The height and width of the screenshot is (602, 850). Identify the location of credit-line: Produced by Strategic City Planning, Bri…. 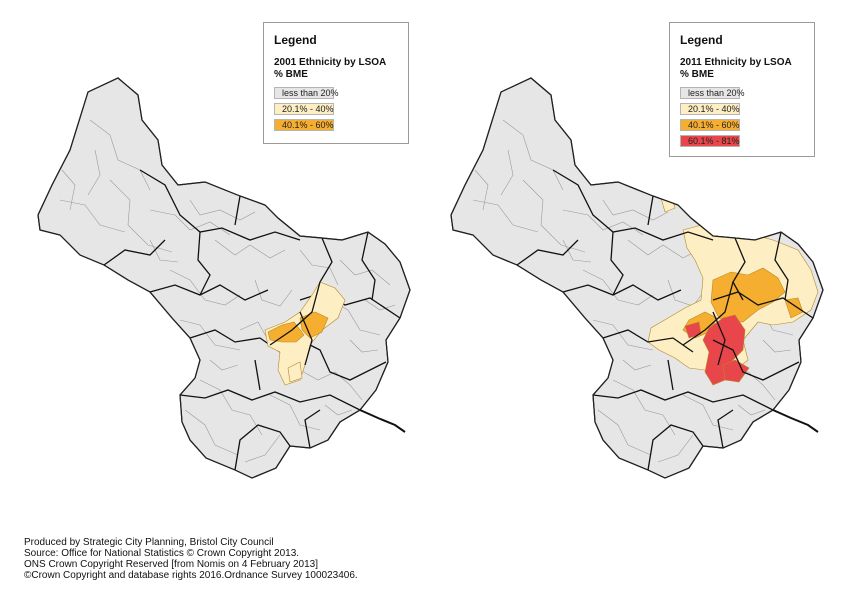
(149, 542).